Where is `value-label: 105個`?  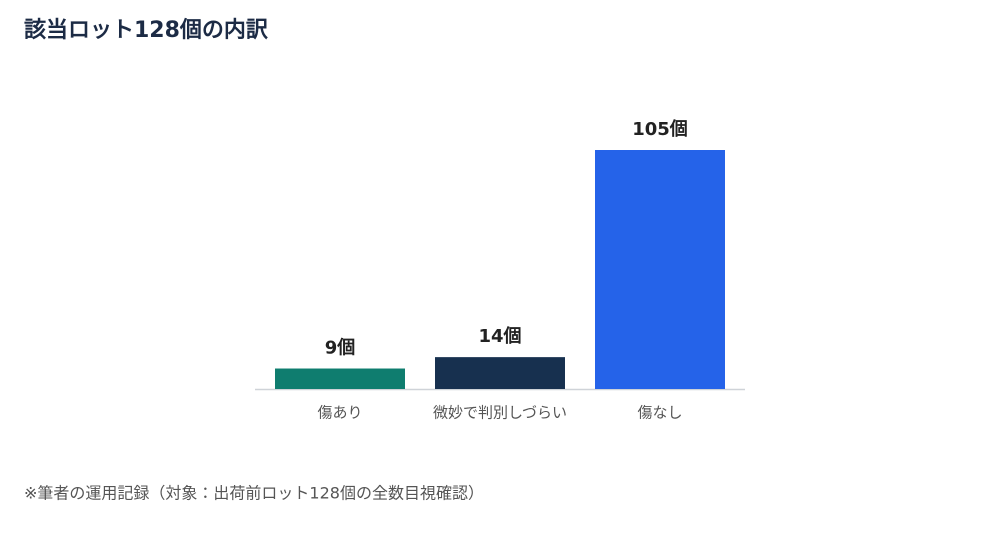
value-label: 105個 is located at coordinates (660, 129).